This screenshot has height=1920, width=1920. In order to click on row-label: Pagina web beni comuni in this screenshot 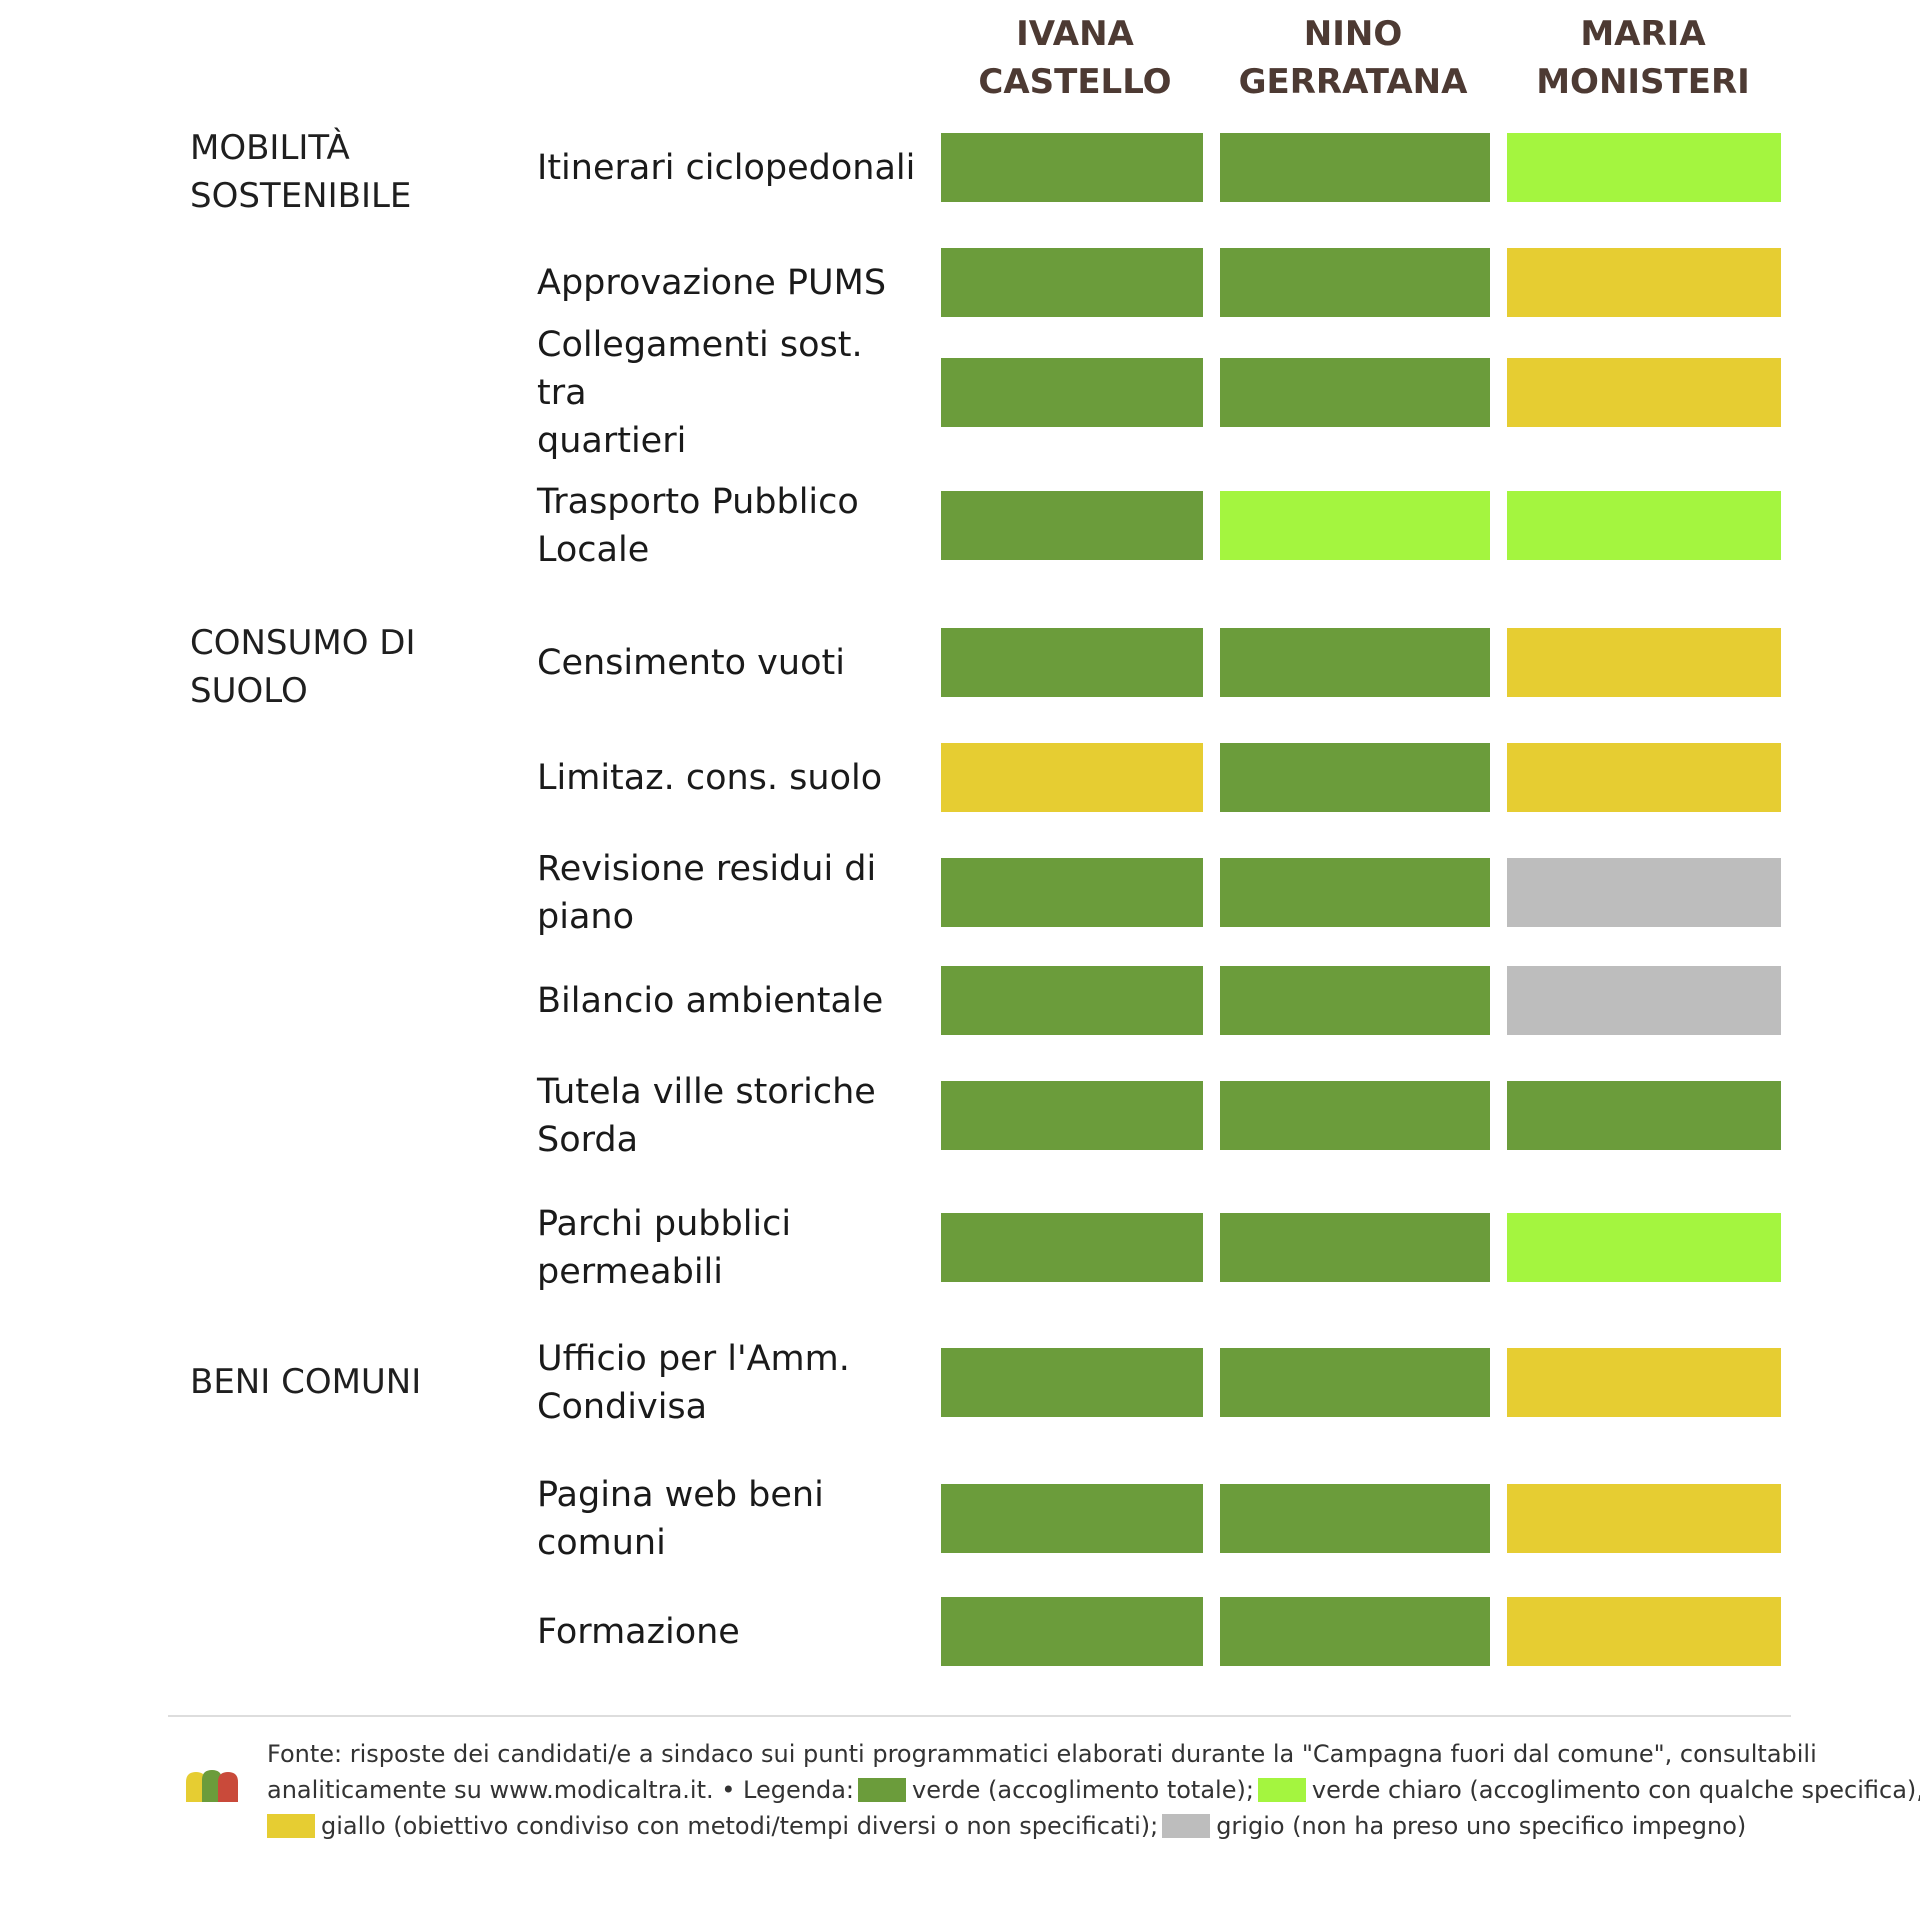, I will do `click(727, 1519)`.